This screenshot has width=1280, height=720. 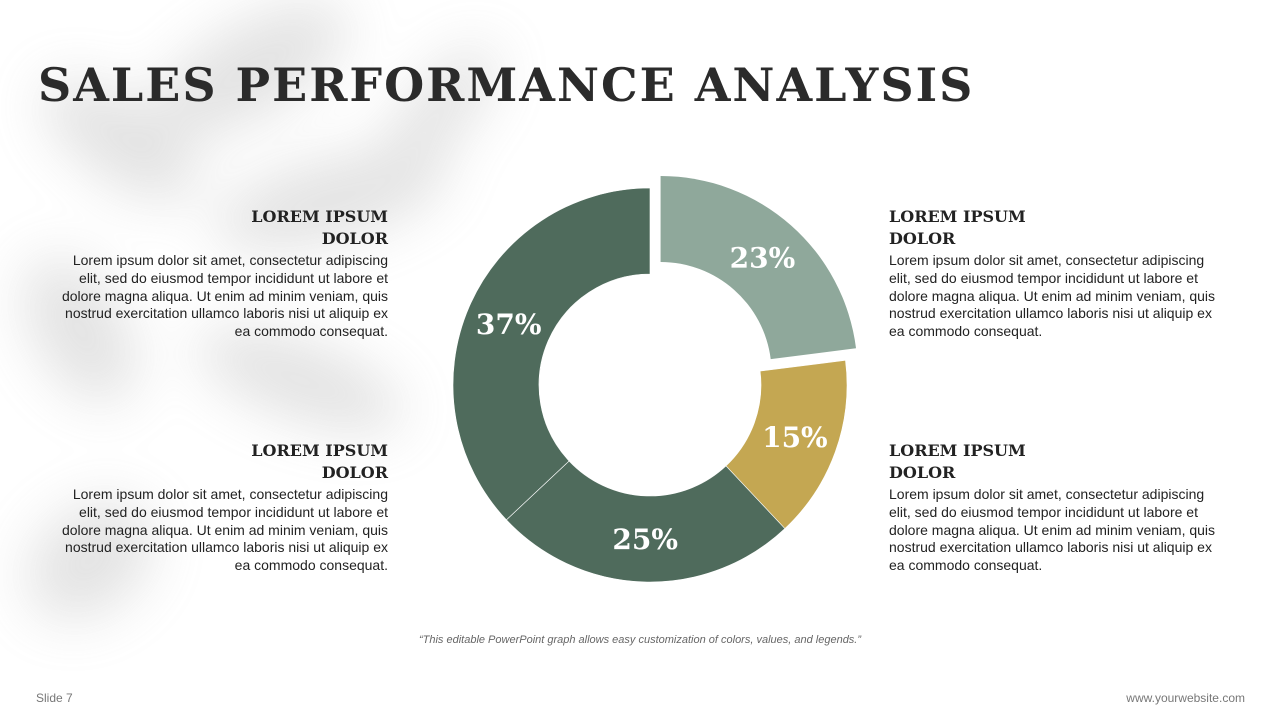 I want to click on slide-title: SALES PERFORMANCE ANALYSIS, so click(x=506, y=85).